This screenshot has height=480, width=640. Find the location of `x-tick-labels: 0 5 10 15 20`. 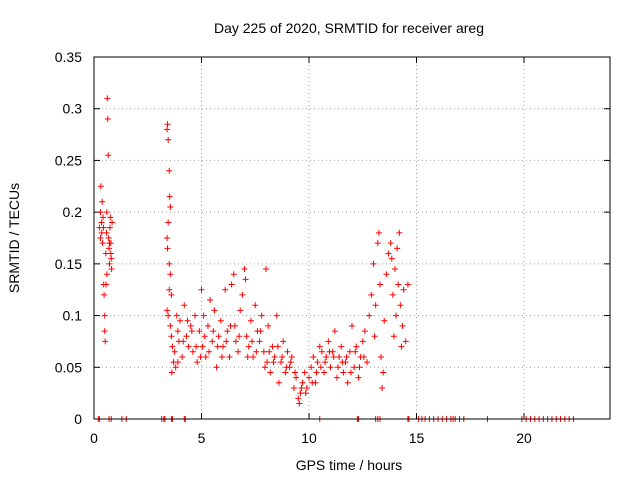

x-tick-labels: 0 5 10 15 20 is located at coordinates (311, 438).